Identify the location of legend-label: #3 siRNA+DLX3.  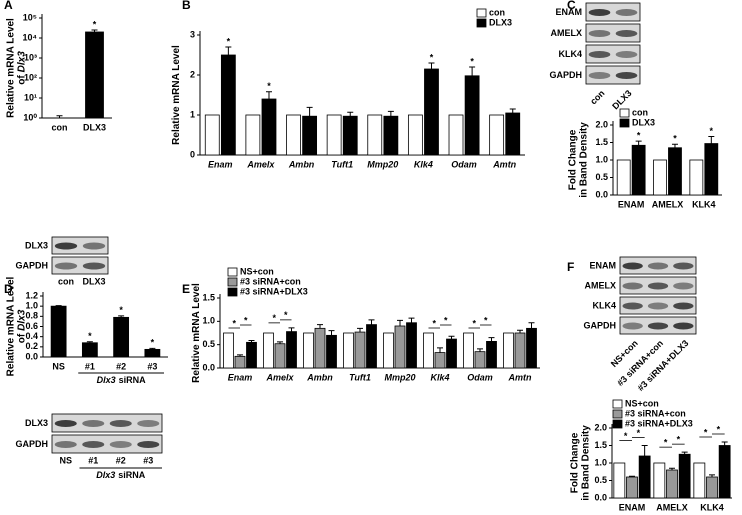
(274, 291).